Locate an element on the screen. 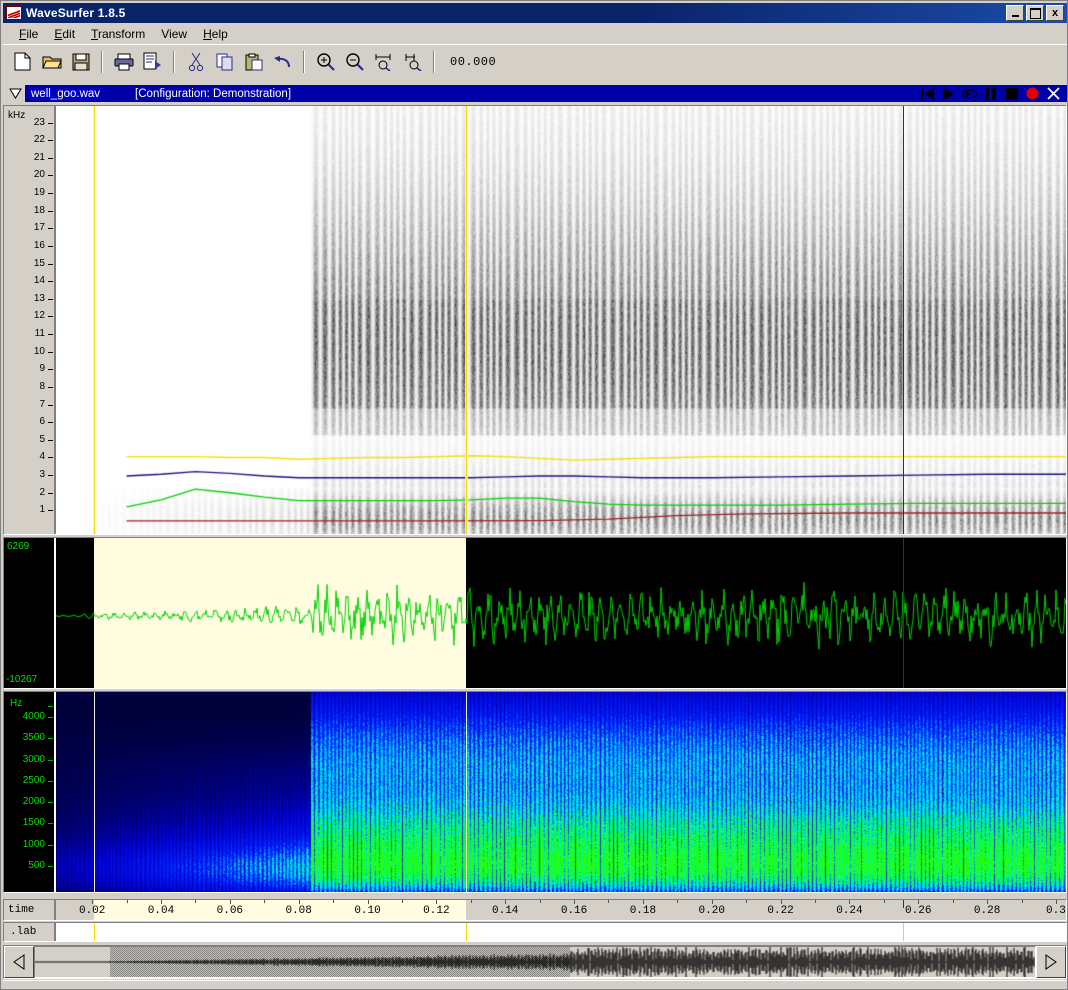 This screenshot has width=1068, height=990. label-track-pane: .lab is located at coordinates (535, 932).